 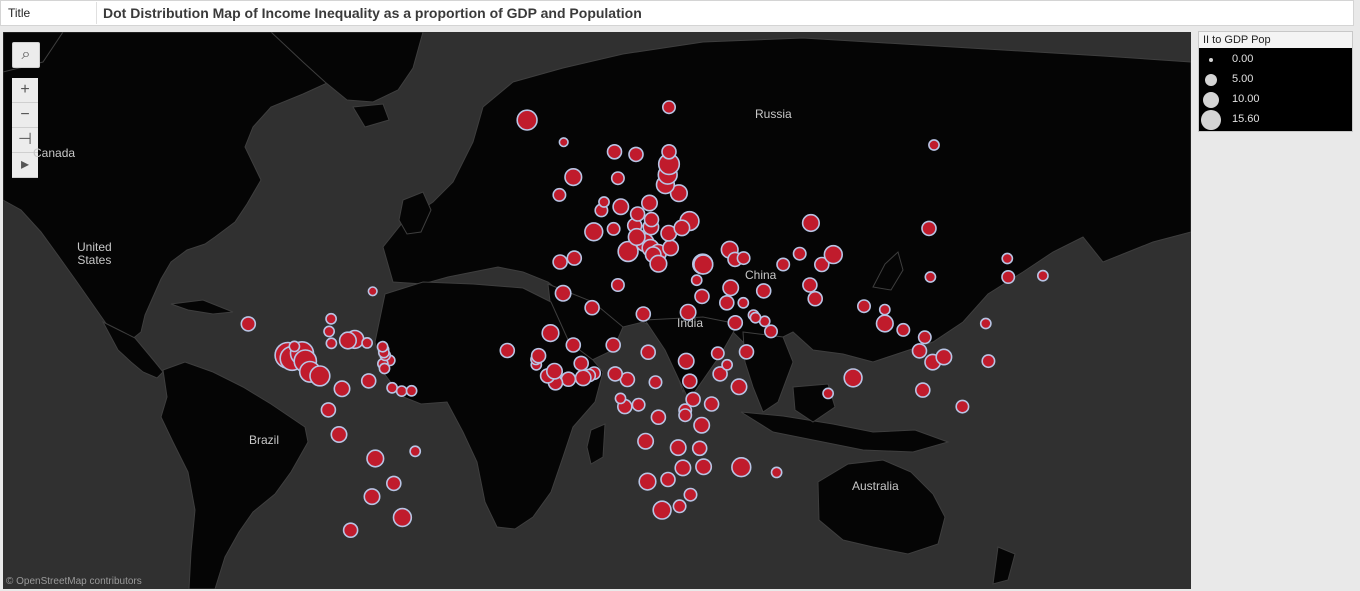 What do you see at coordinates (26, 55) in the screenshot?
I see `search-icon: ⌕` at bounding box center [26, 55].